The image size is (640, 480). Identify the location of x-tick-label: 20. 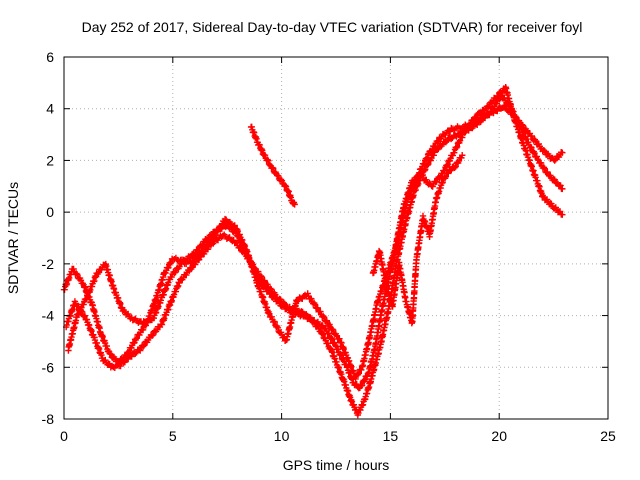
(499, 436).